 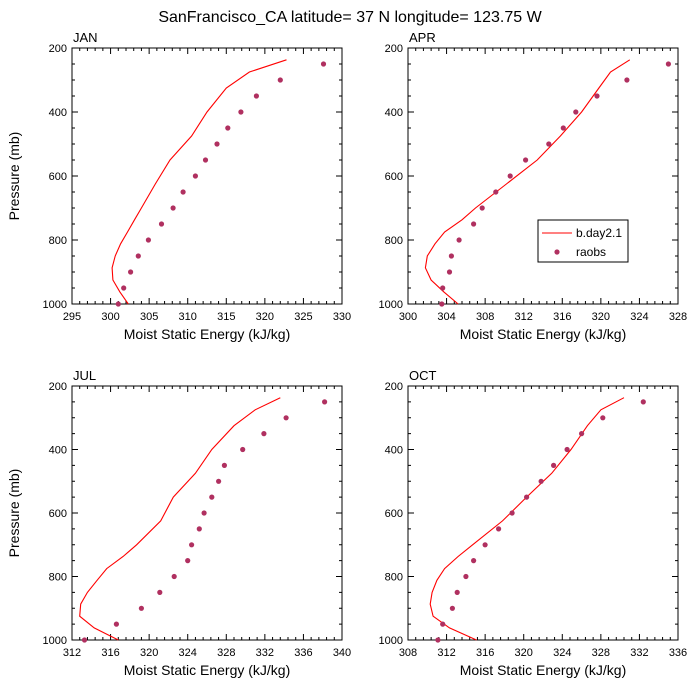 I want to click on x-tick-label: 312, so click(x=72, y=653).